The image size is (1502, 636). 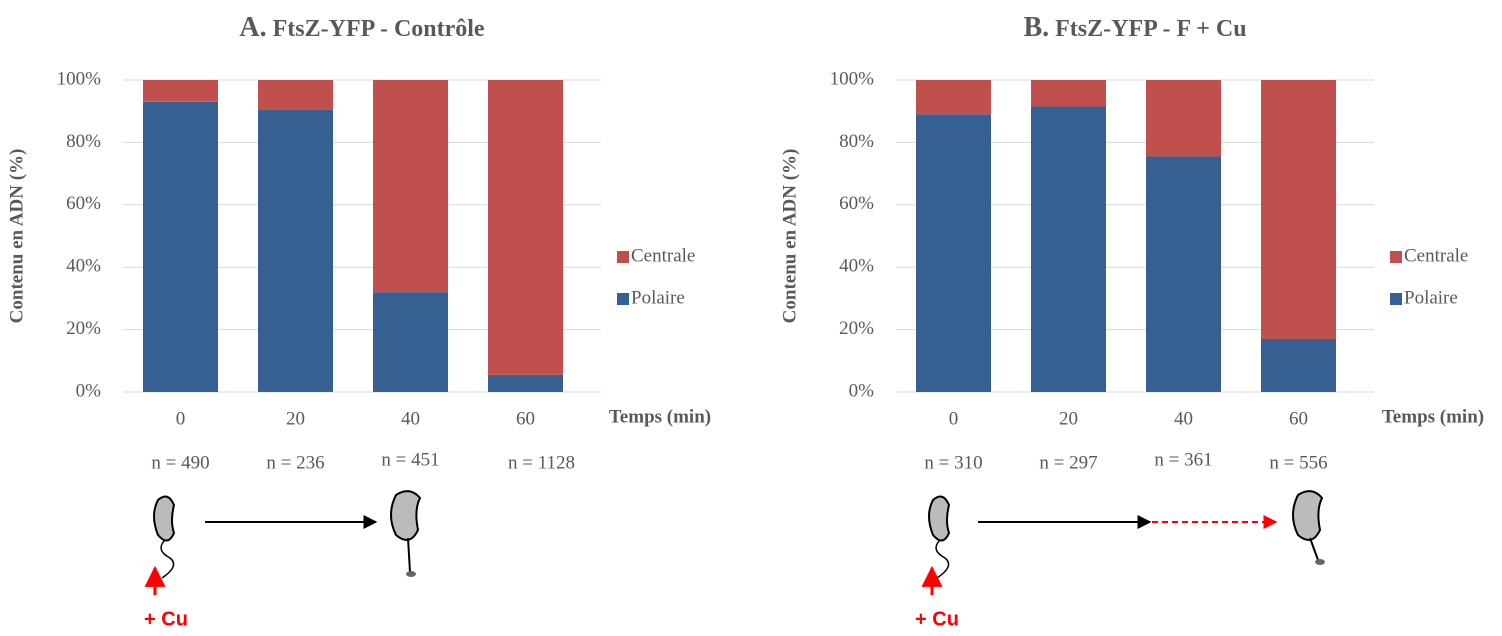 I want to click on chart-title: A. FtsZ-YFP - Contrôle, so click(x=362, y=27).